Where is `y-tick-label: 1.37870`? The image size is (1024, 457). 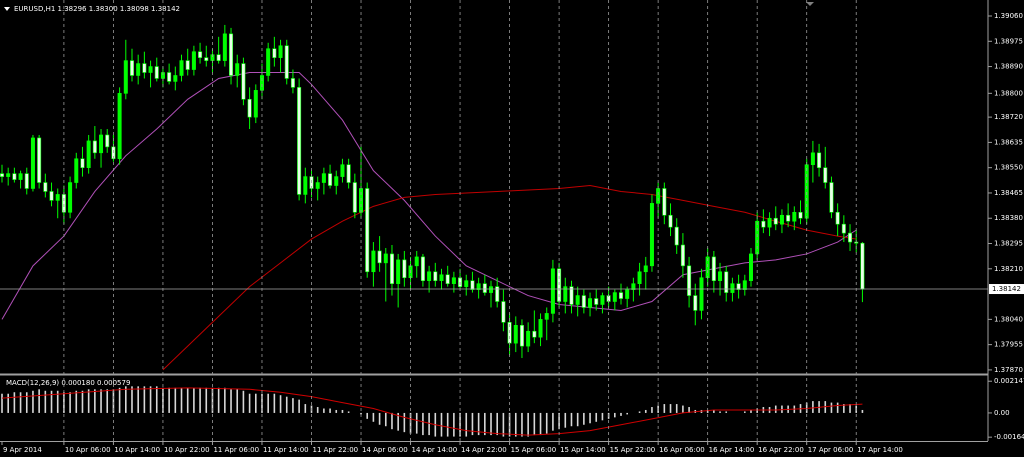 y-tick-label: 1.37870 is located at coordinates (1008, 370).